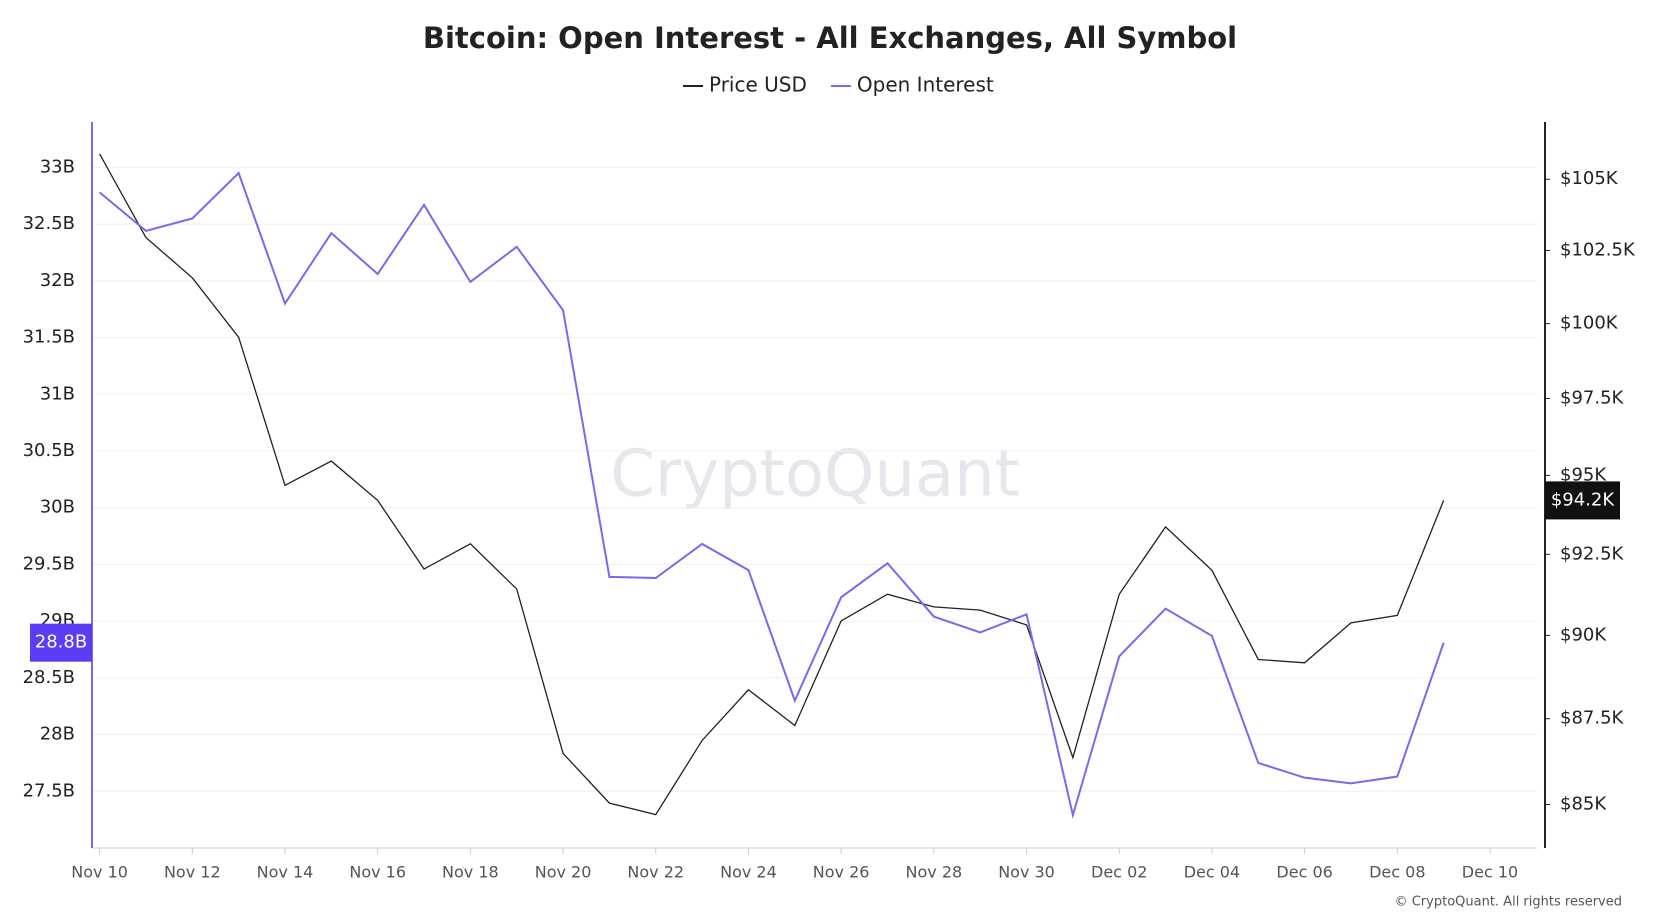 This screenshot has width=1653, height=919. I want to click on value-label: 28.8B, so click(61, 642).